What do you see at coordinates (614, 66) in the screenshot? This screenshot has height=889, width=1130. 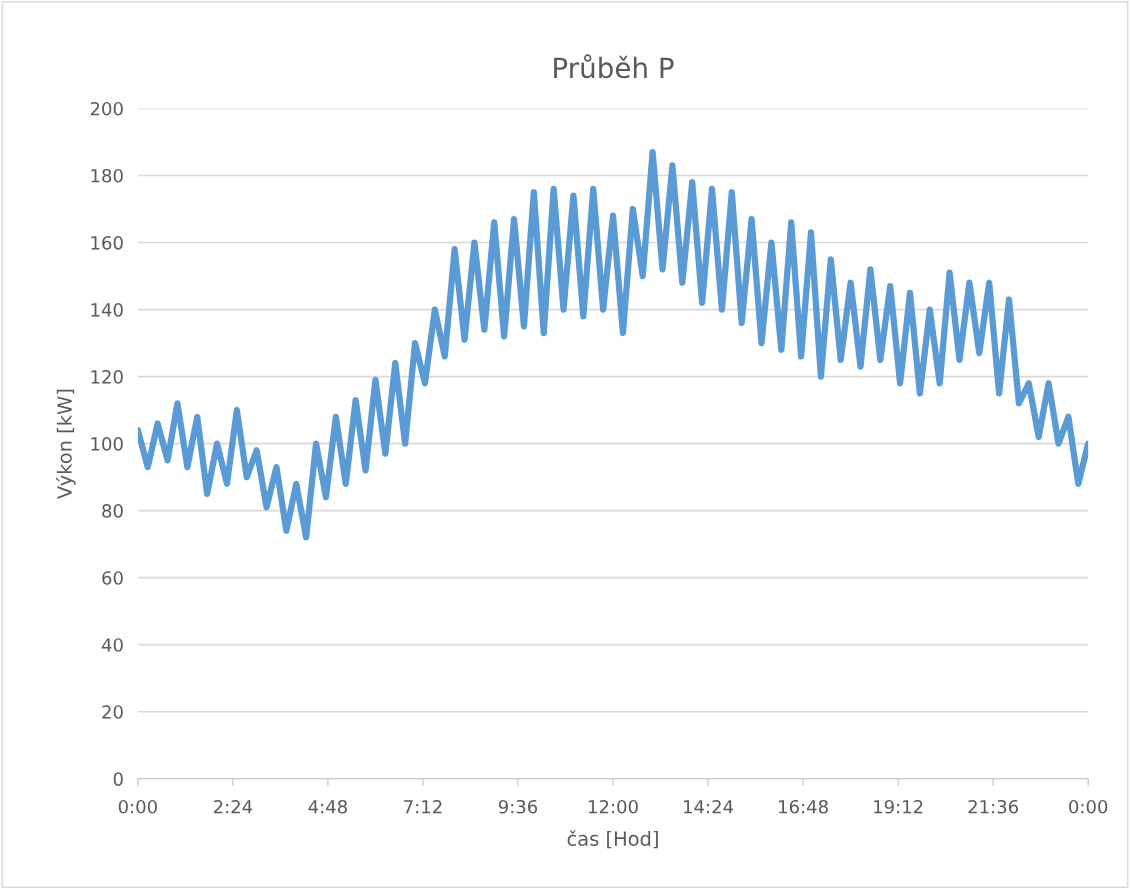 I see `chart-title: Průběh P` at bounding box center [614, 66].